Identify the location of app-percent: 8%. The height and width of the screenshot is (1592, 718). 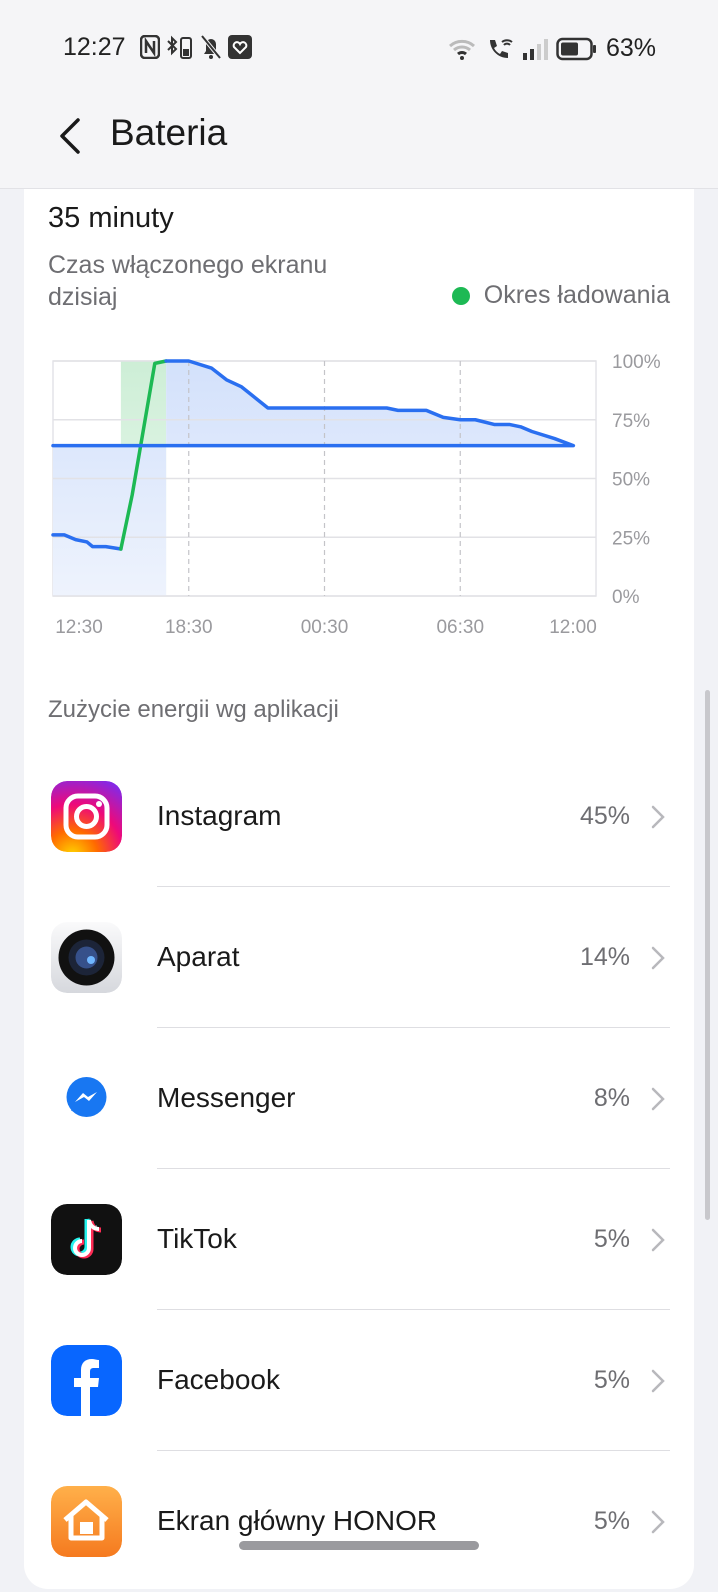
(611, 1098).